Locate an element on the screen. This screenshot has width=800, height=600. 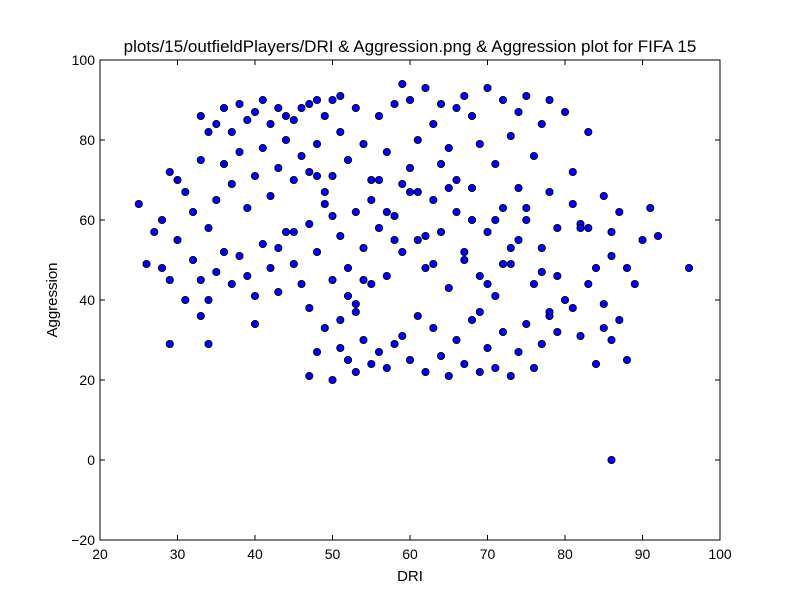
y-tick-label: 0 is located at coordinates (91, 460).